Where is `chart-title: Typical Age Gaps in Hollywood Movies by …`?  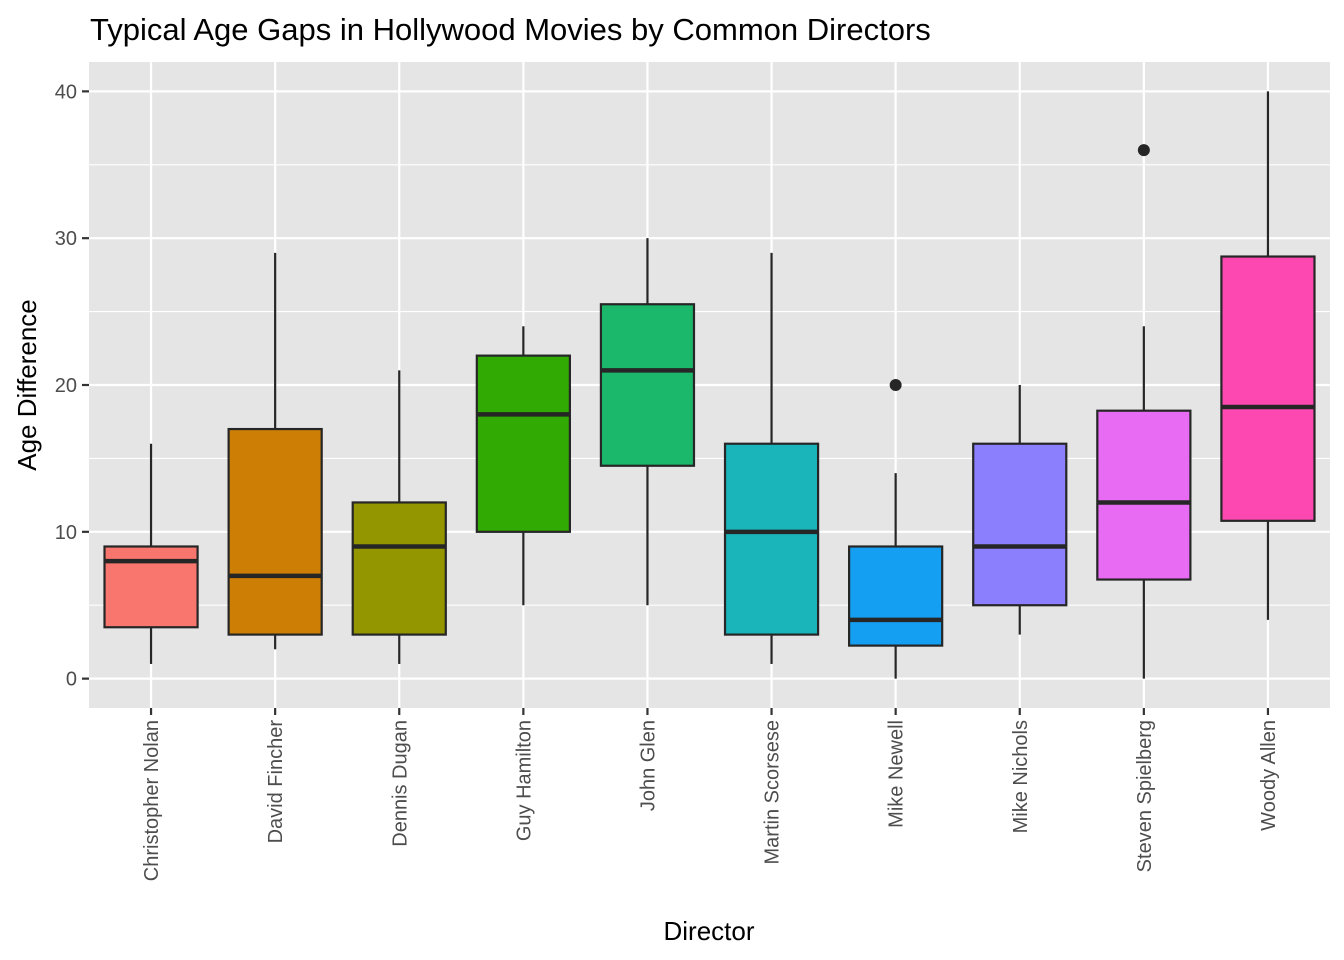
chart-title: Typical Age Gaps in Hollywood Movies by … is located at coordinates (510, 29).